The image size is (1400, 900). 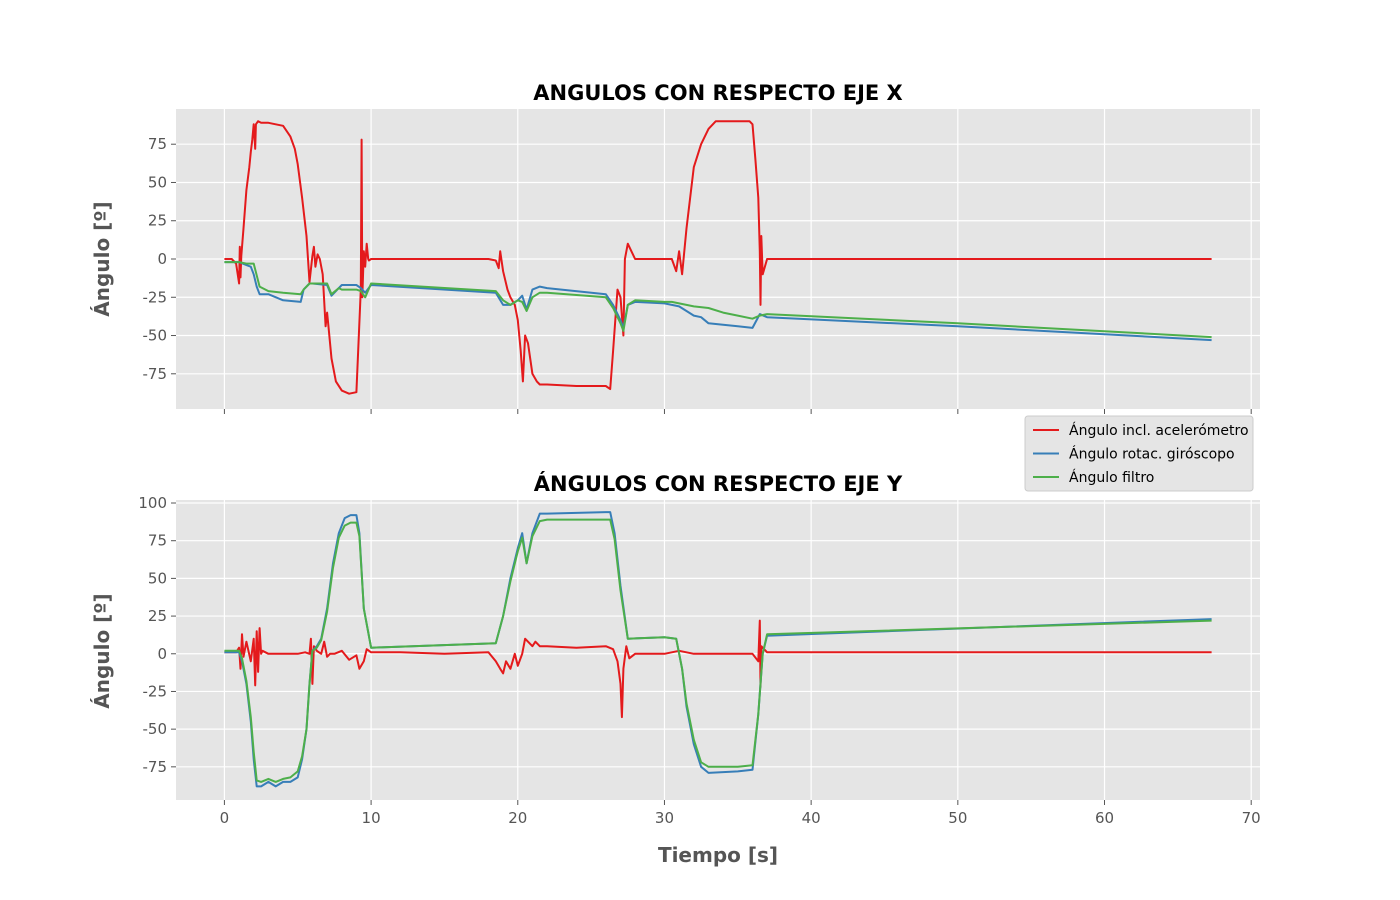 What do you see at coordinates (1152, 454) in the screenshot?
I see `legend-label: Ángulo rotac. giróscopo` at bounding box center [1152, 454].